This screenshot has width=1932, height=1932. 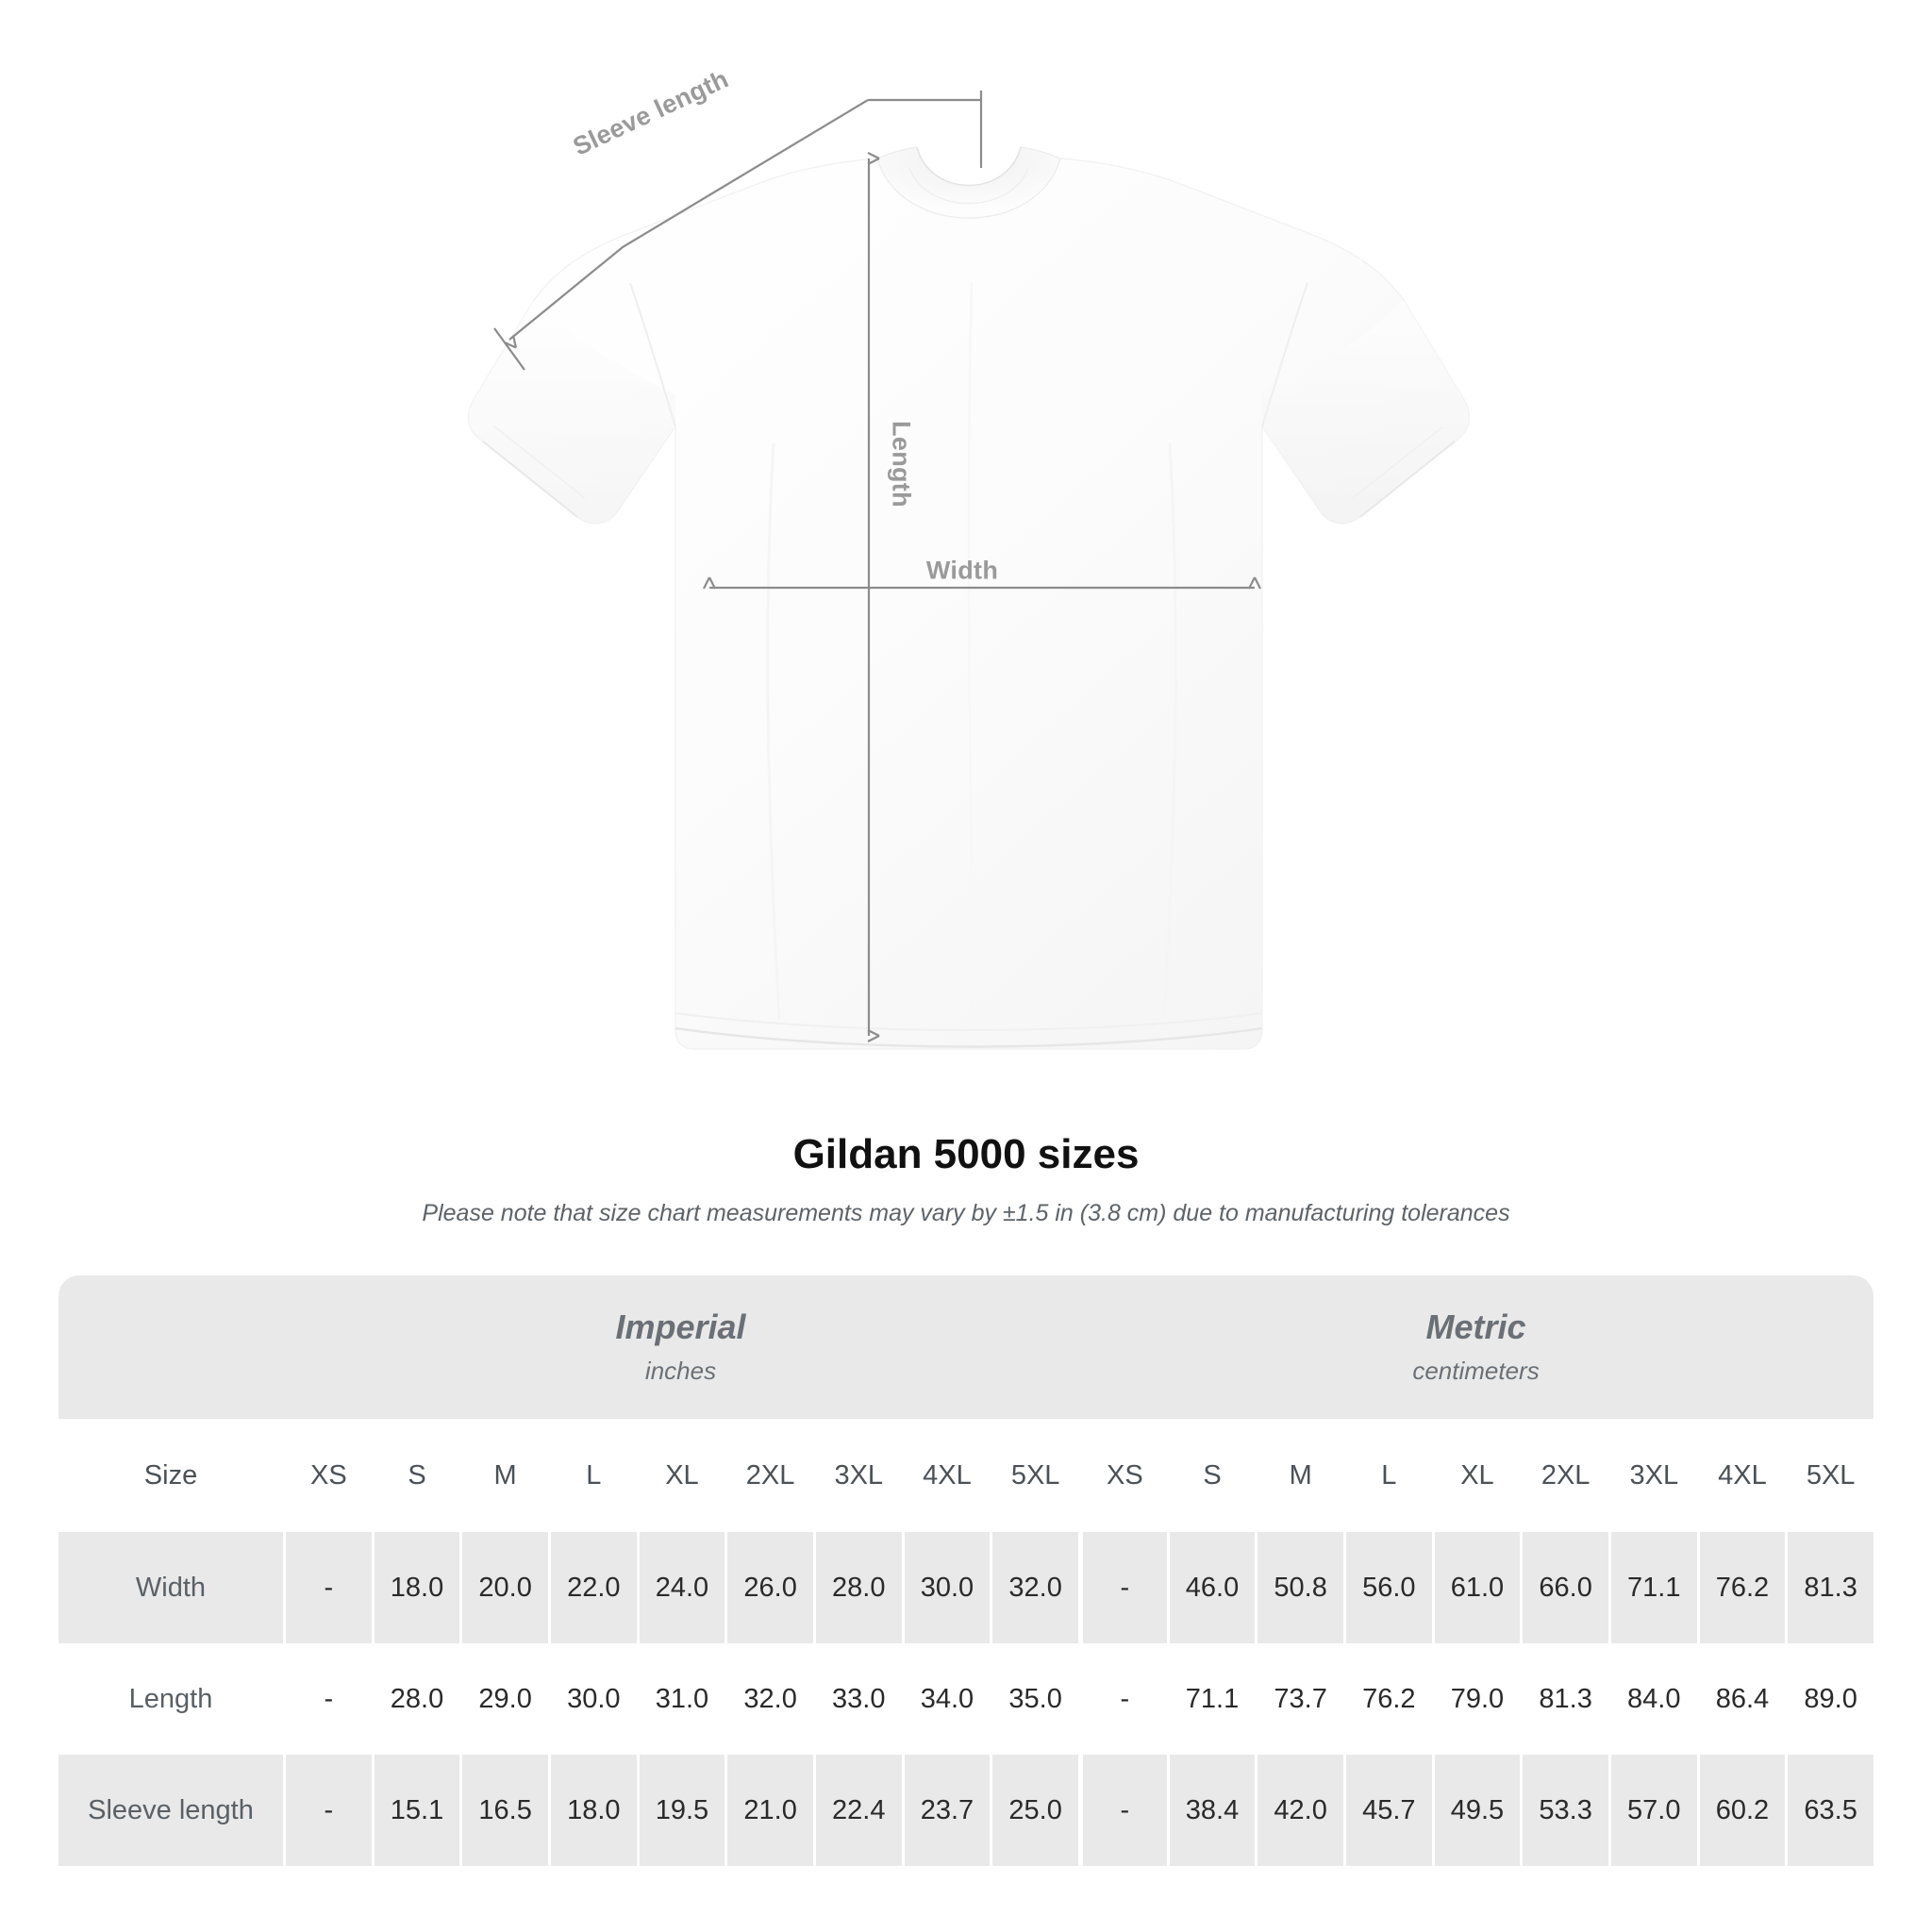 What do you see at coordinates (1564, 1699) in the screenshot?
I see `cell-length-metric-2xl: 81.3` at bounding box center [1564, 1699].